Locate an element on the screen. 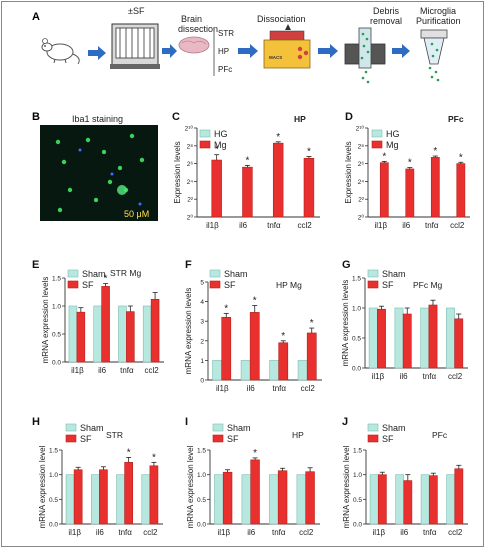 This screenshot has width=487, height=550. panel-label-j: J is located at coordinates (345, 422).